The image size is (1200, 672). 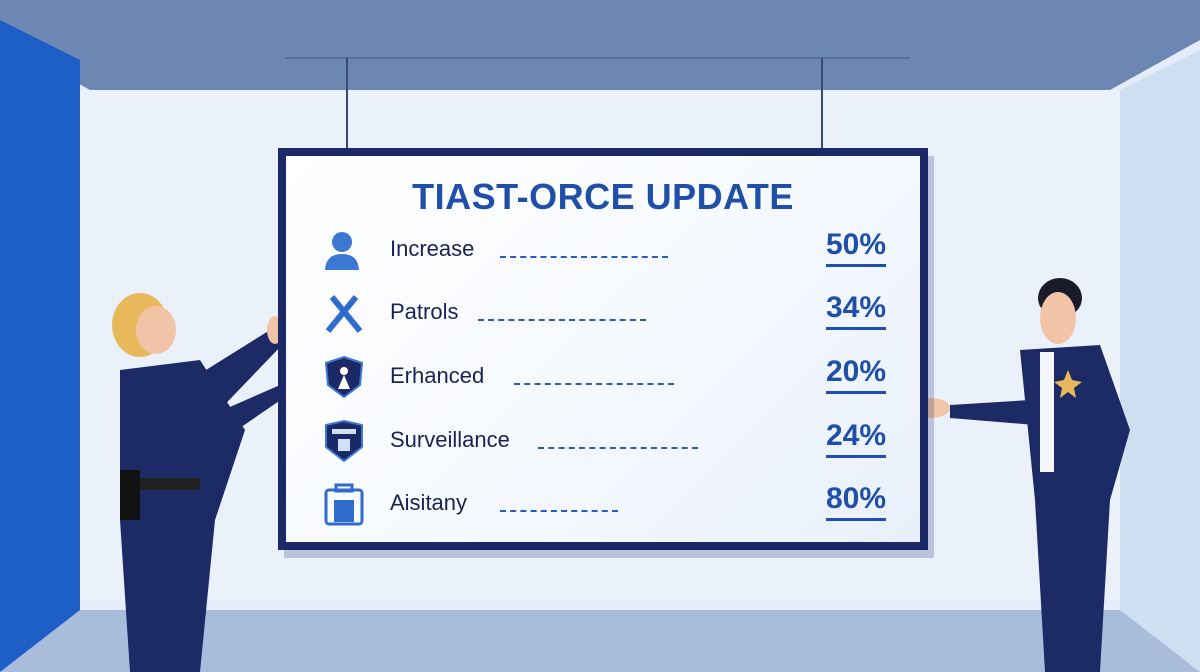 I want to click on building-icon, so click(x=344, y=504).